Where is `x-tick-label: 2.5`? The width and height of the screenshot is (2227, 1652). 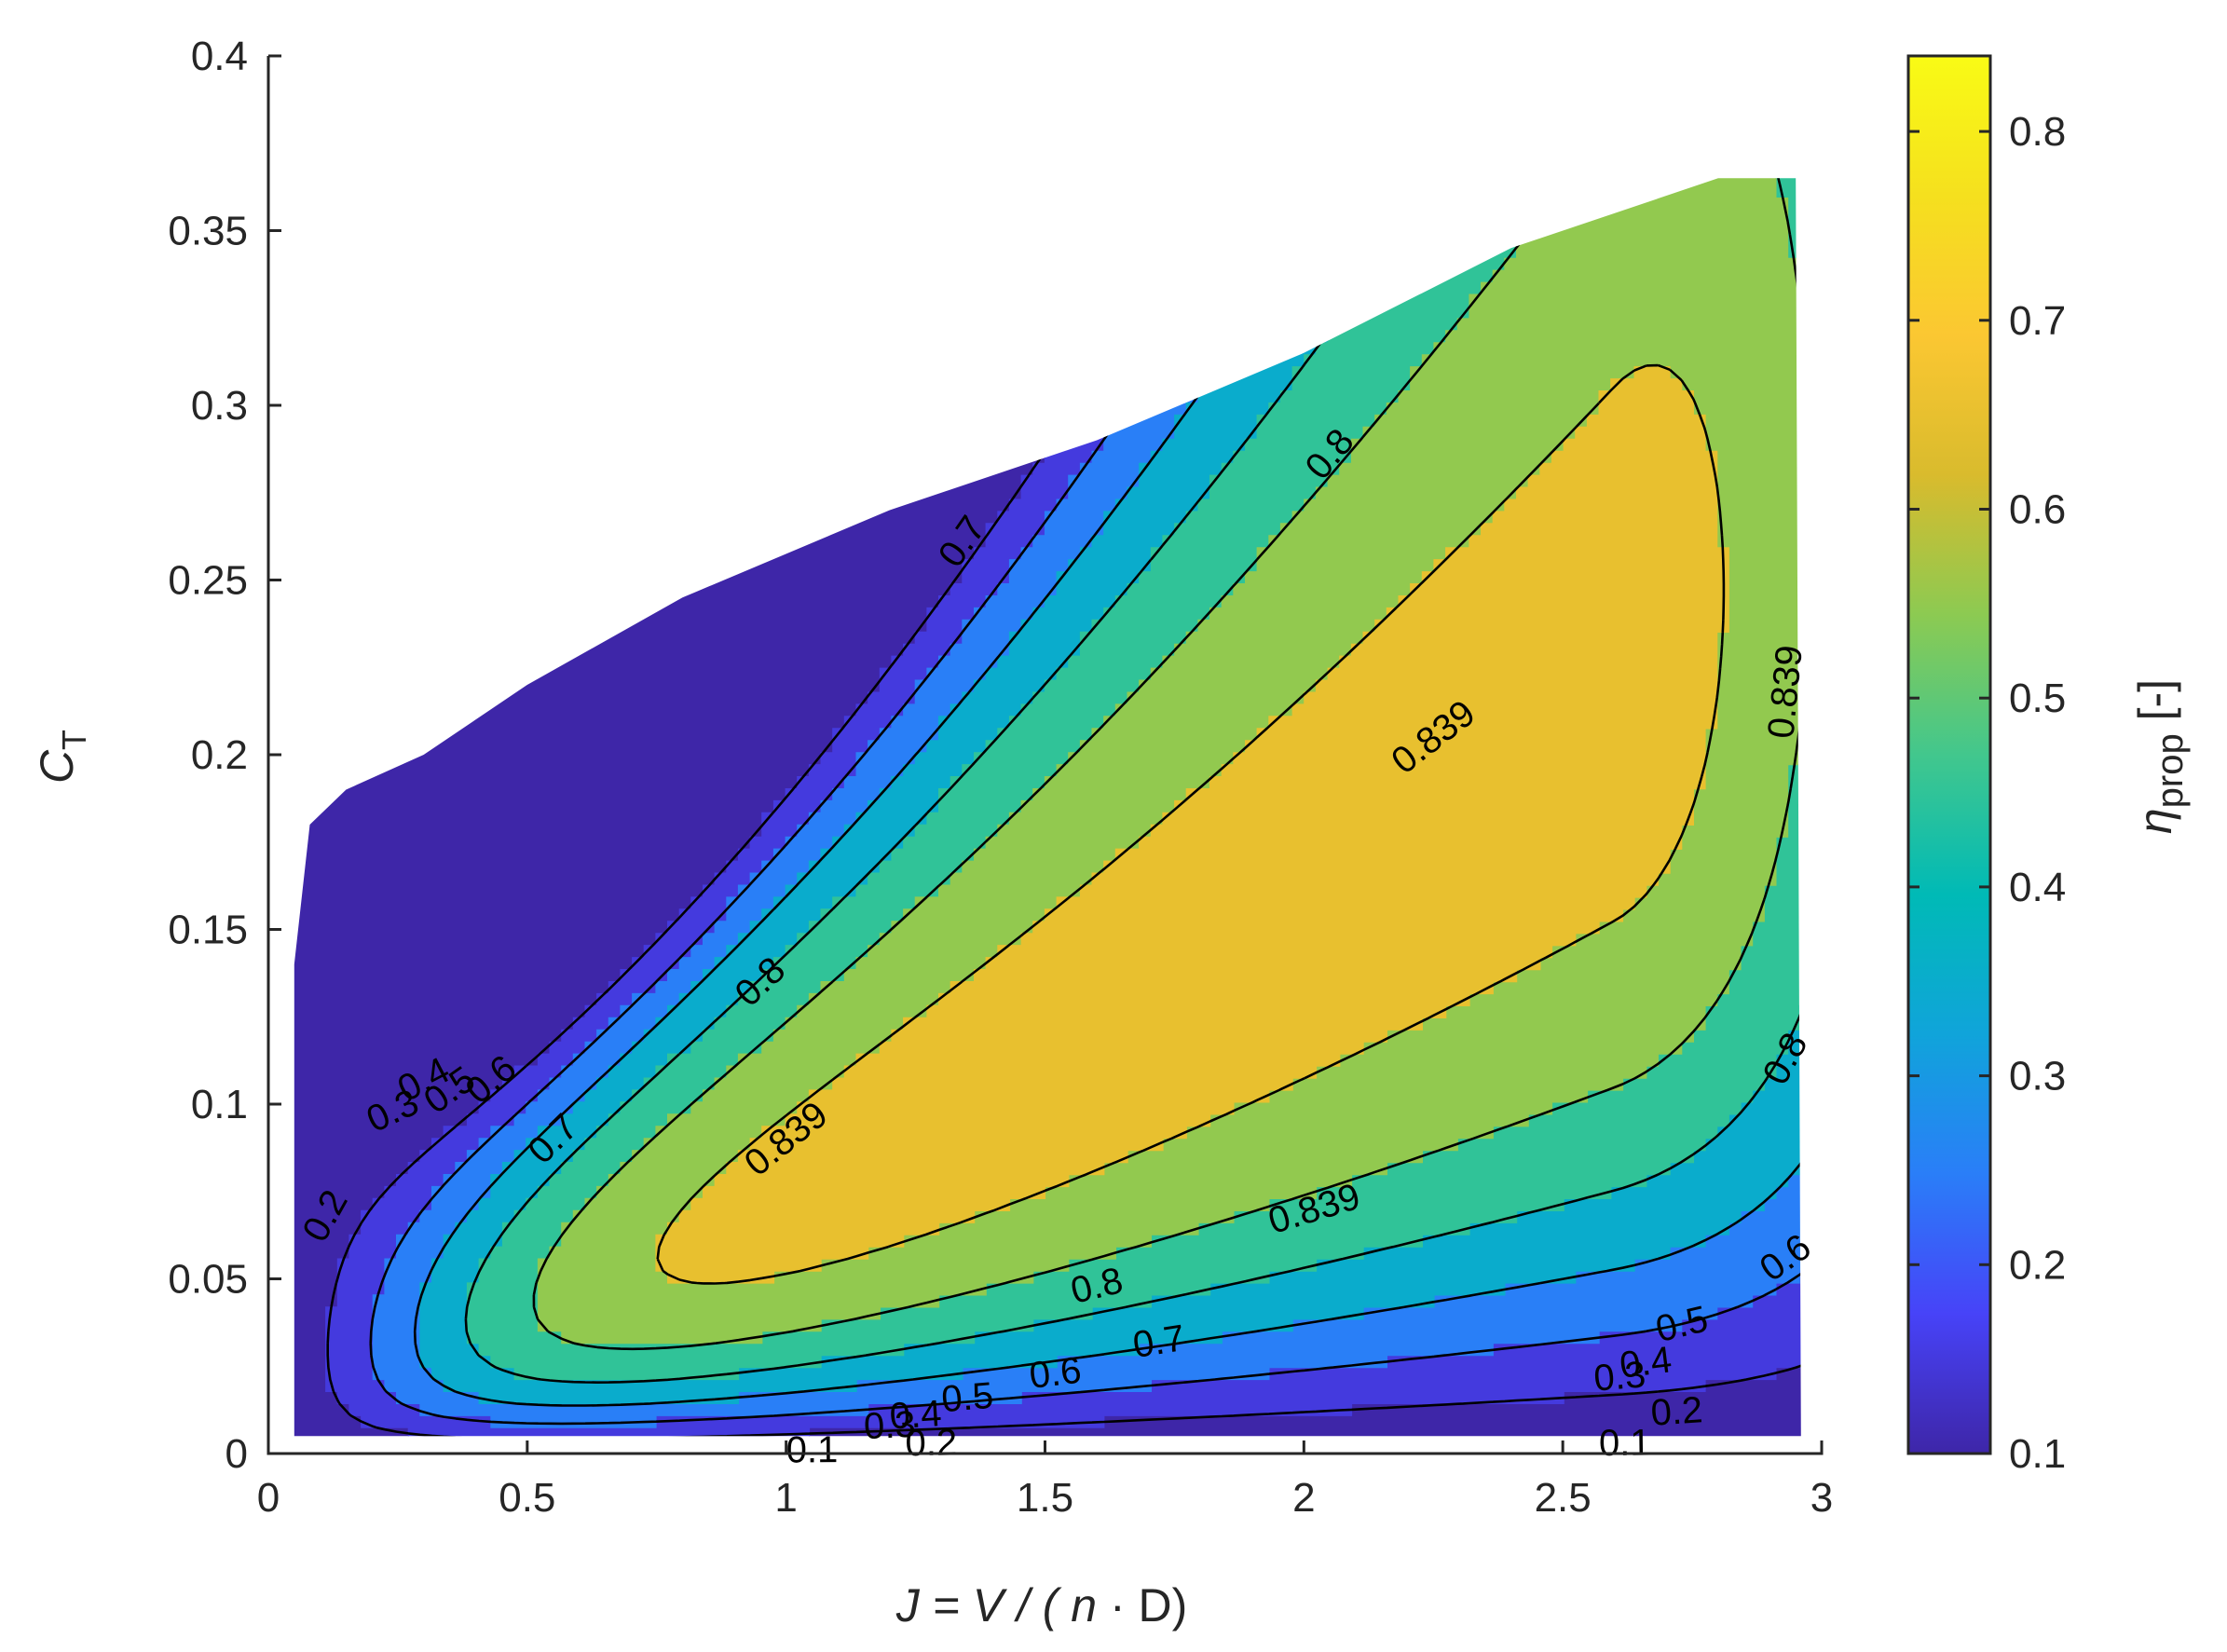 x-tick-label: 2.5 is located at coordinates (1563, 1498).